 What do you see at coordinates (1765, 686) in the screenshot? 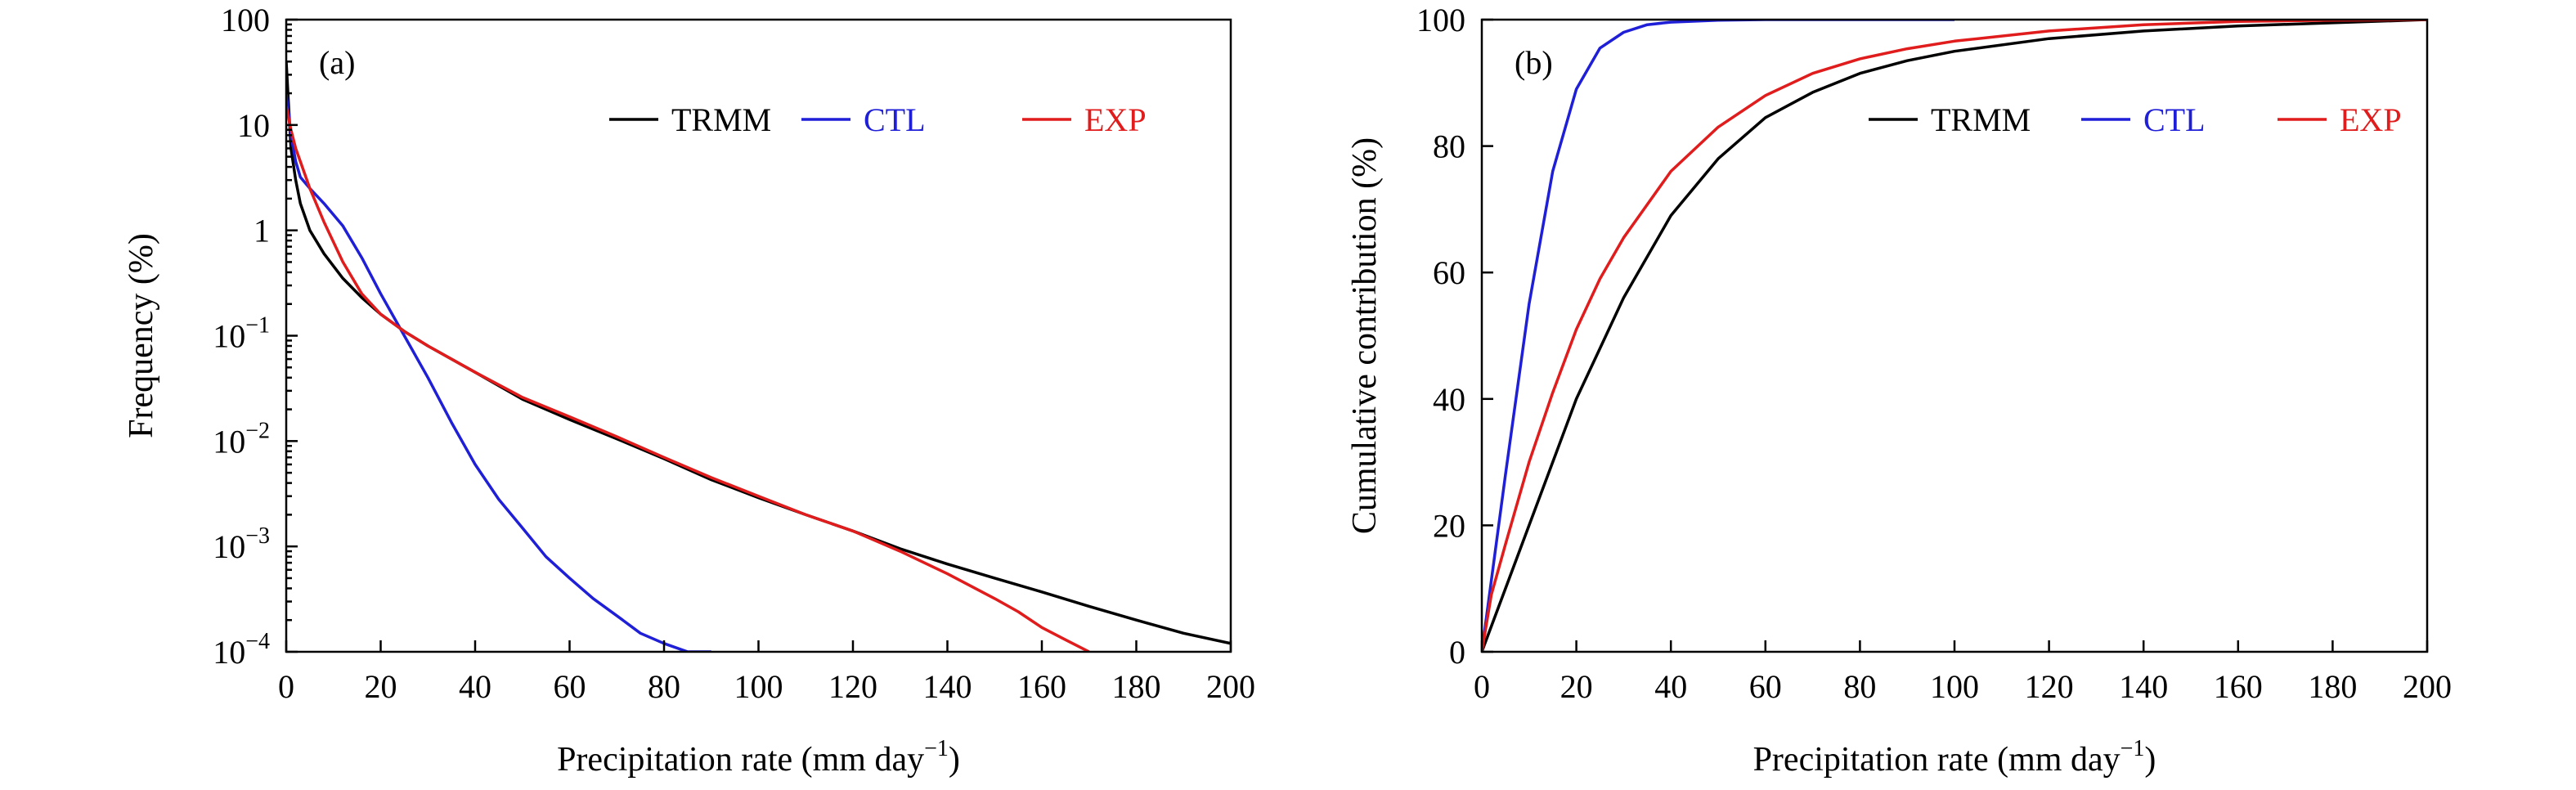
I see `x-tick-label-b: 60` at bounding box center [1765, 686].